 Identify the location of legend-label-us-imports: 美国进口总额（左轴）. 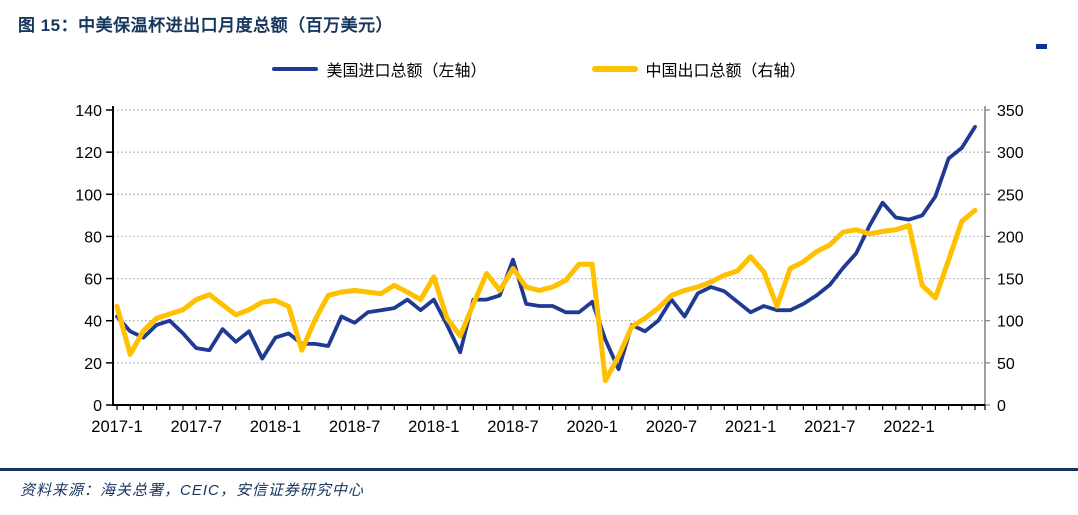
(406, 71).